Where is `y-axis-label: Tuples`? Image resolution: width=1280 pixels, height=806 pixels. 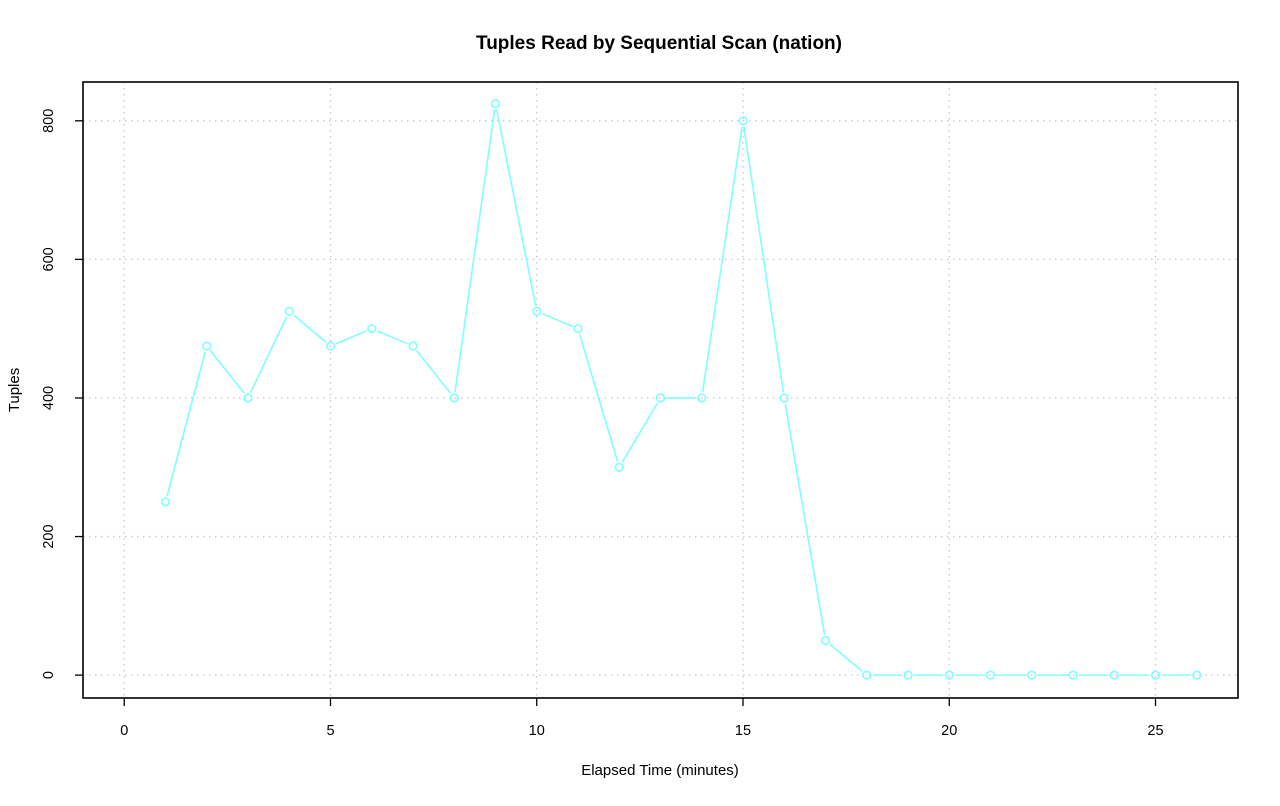 y-axis-label: Tuples is located at coordinates (14, 390).